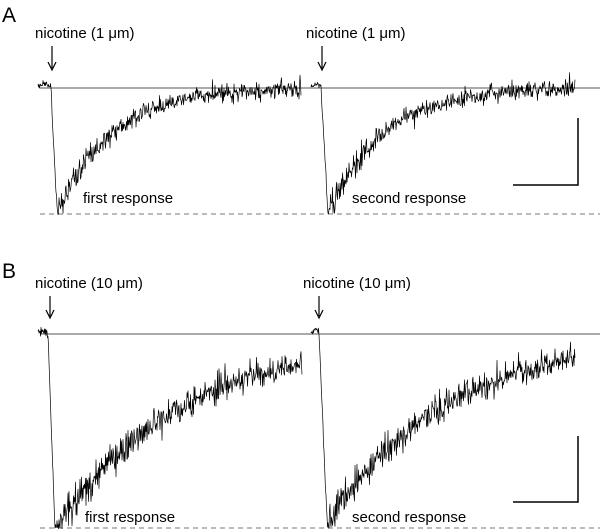 Image resolution: width=600 pixels, height=532 pixels. Describe the element at coordinates (409, 198) in the screenshot. I see `response-label-a-2: second response` at that location.